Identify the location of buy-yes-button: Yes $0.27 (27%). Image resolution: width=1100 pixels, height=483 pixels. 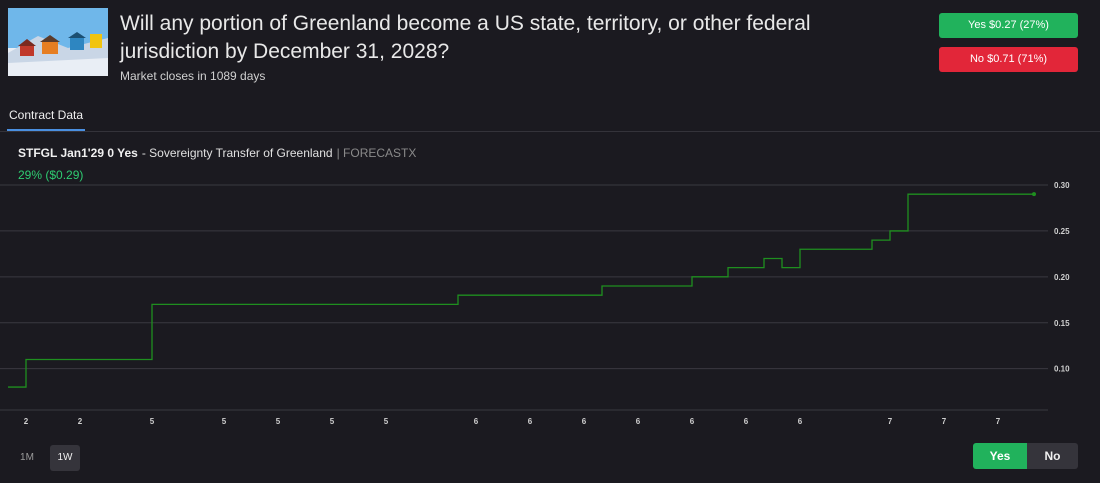
(1008, 25).